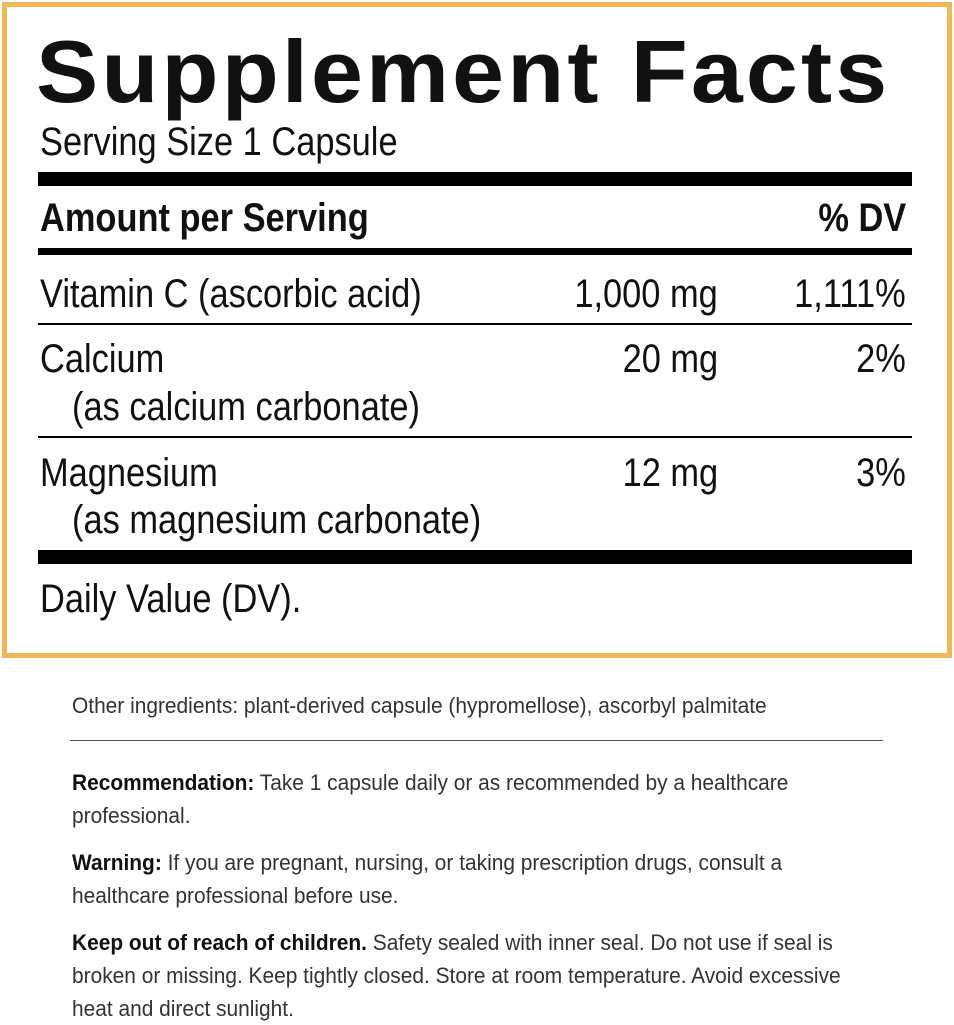 The height and width of the screenshot is (1025, 954). I want to click on warning-label: Warning:, so click(117, 862).